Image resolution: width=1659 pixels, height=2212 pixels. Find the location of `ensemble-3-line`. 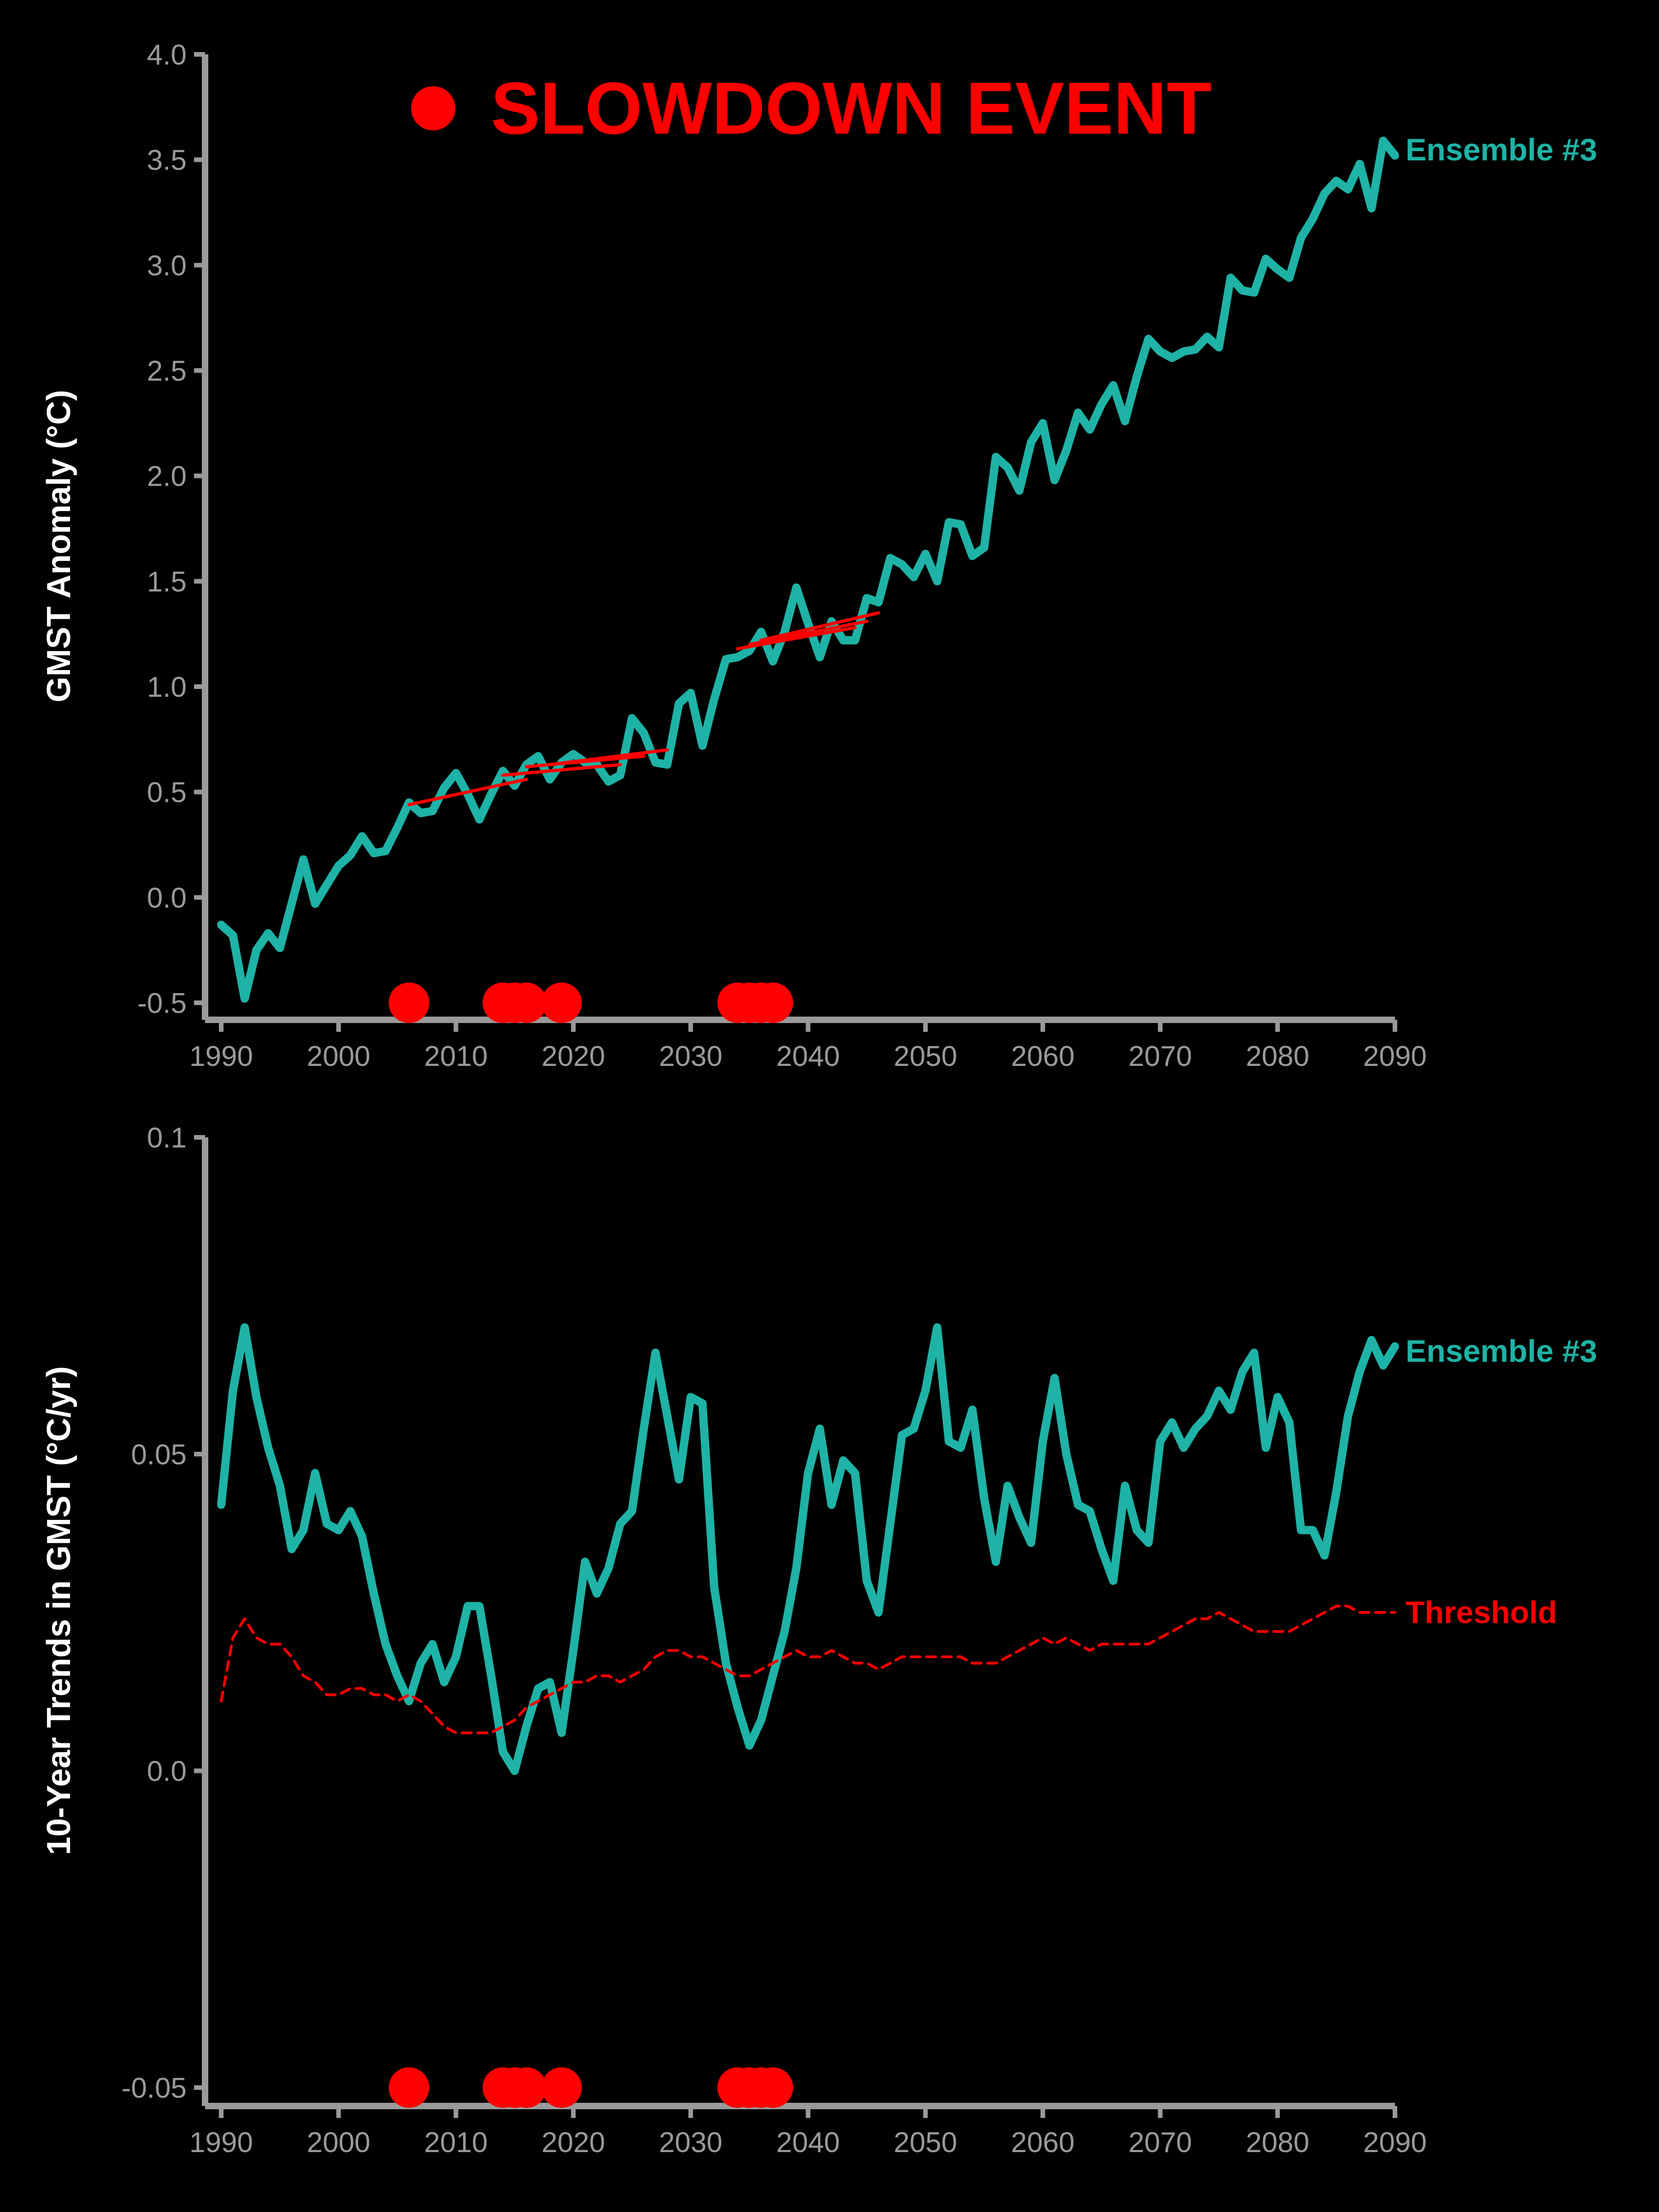

ensemble-3-line is located at coordinates (808, 1549).